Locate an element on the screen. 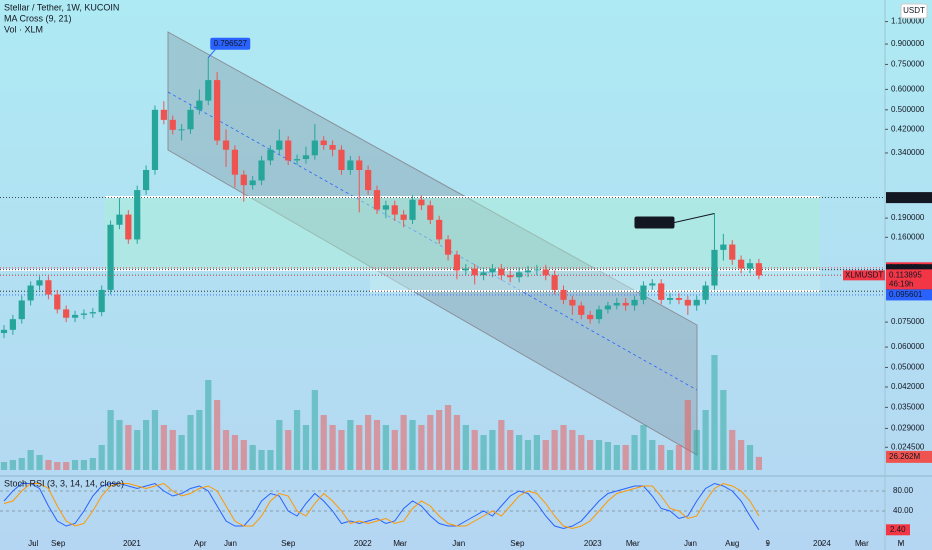 The width and height of the screenshot is (932, 550). y-tick-label: 0.500000 is located at coordinates (908, 109).